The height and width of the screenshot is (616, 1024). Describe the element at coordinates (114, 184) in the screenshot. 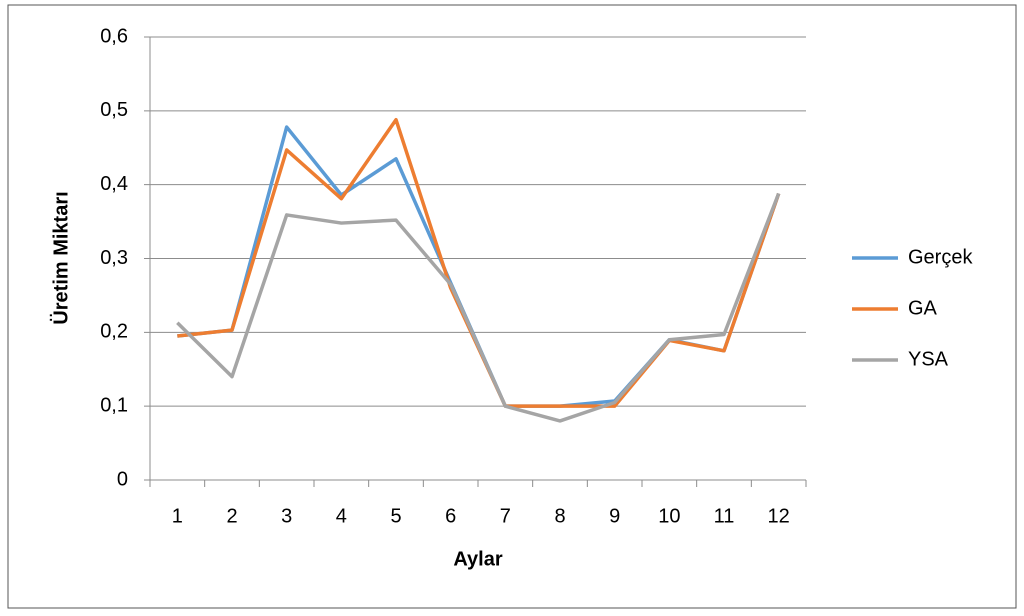

I see `y-tick-label: 0,4` at that location.